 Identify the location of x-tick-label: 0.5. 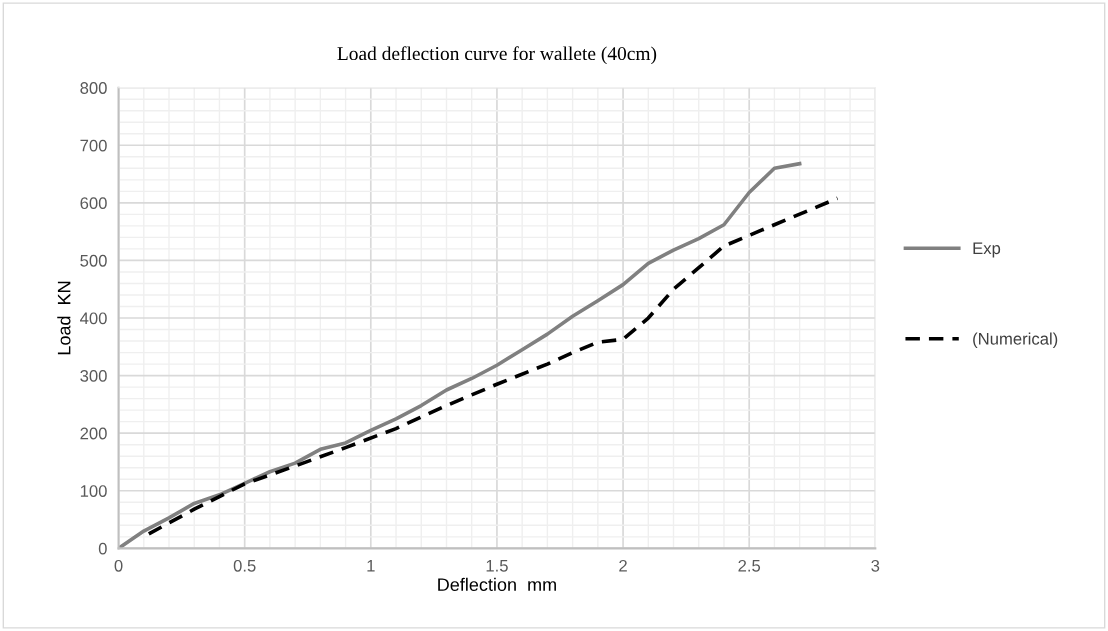
(244, 565).